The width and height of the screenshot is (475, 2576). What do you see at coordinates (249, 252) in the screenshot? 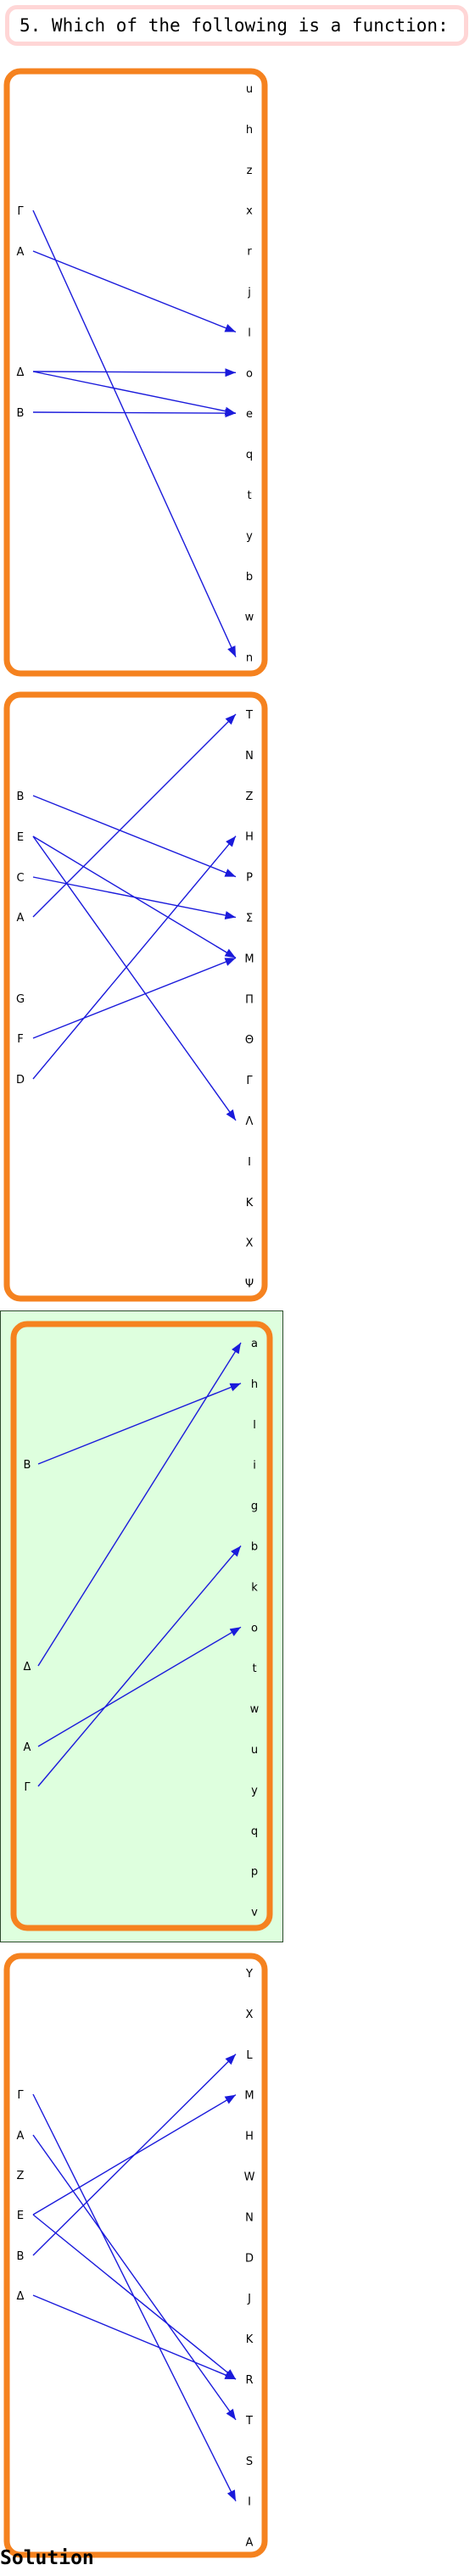
I see `codomain-label: r` at bounding box center [249, 252].